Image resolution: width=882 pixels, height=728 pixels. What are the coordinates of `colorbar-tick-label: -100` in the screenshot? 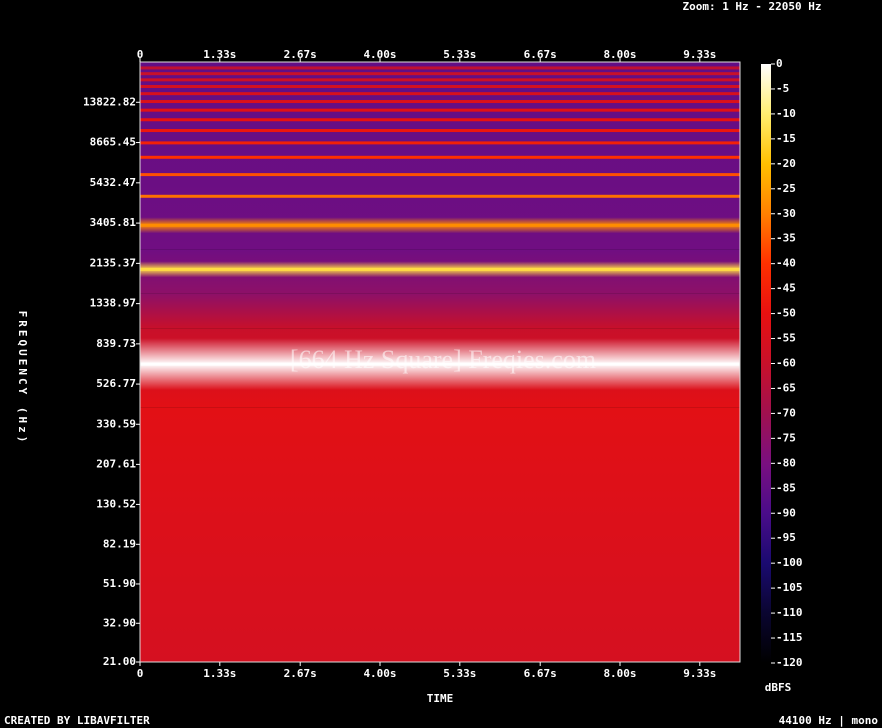 It's located at (789, 562).